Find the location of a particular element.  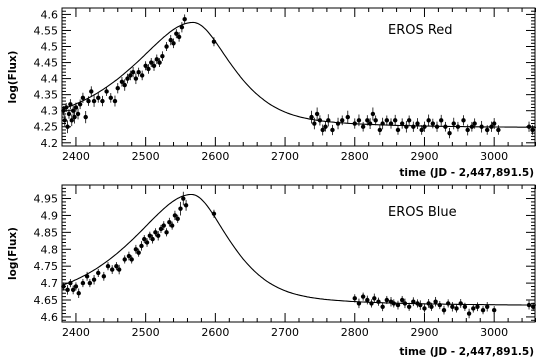

y-tick-label: 4.8 is located at coordinates (50, 249).